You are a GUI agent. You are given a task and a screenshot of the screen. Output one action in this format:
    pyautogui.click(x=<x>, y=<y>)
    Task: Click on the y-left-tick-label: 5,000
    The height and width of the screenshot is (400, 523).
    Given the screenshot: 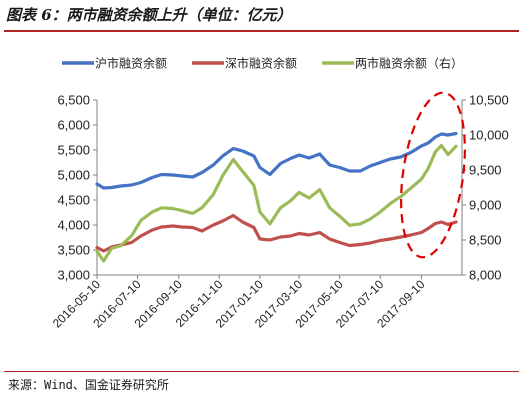 What is the action you would take?
    pyautogui.click(x=73, y=175)
    